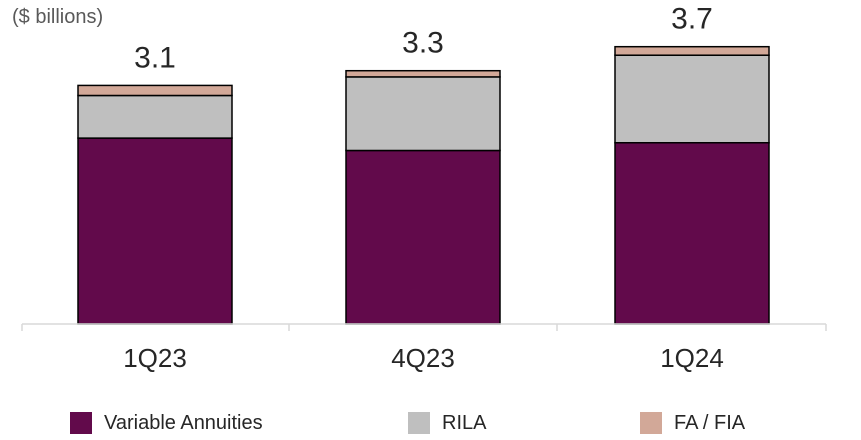 This screenshot has height=440, width=861. I want to click on legend: Variable Annuities RILA FA / FIA, so click(430, 423).